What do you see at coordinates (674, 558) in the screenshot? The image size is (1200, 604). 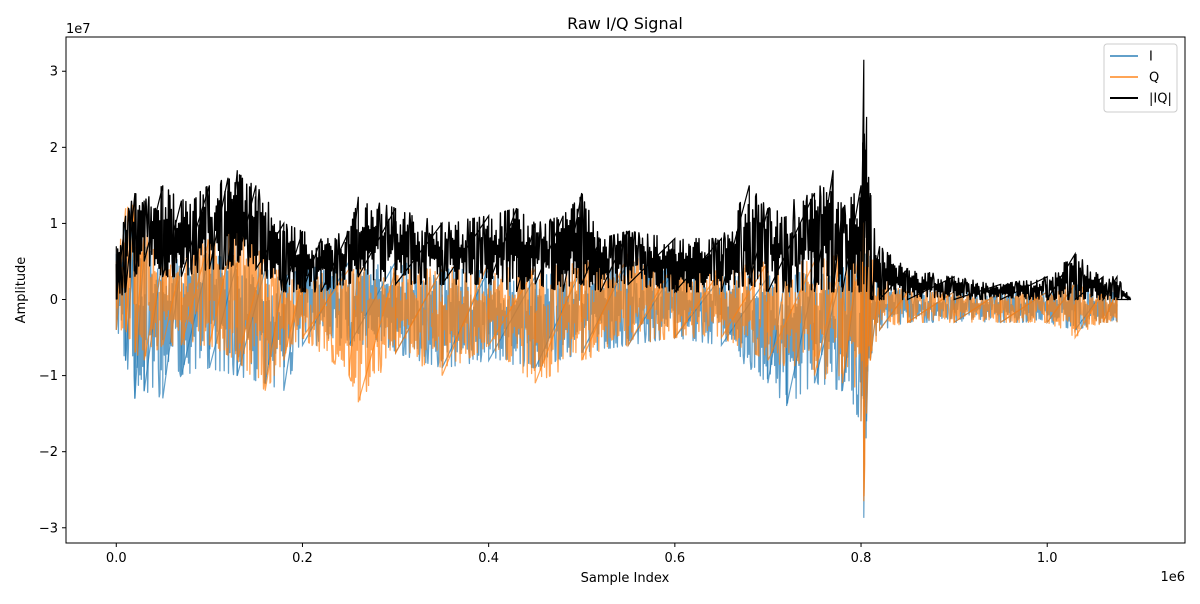 I see `x-tick-label: 0.6` at bounding box center [674, 558].